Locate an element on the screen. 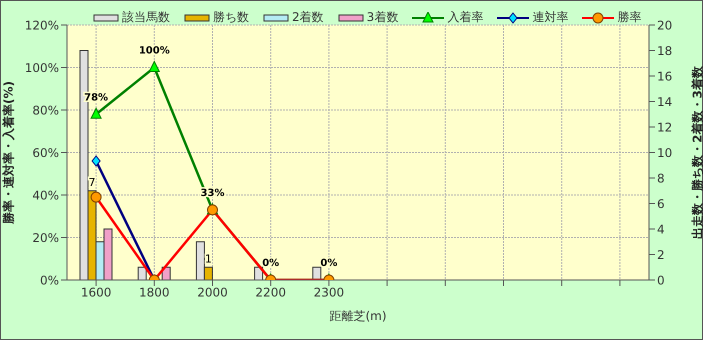 The image size is (703, 340). legend-label: 2着数 is located at coordinates (308, 17).